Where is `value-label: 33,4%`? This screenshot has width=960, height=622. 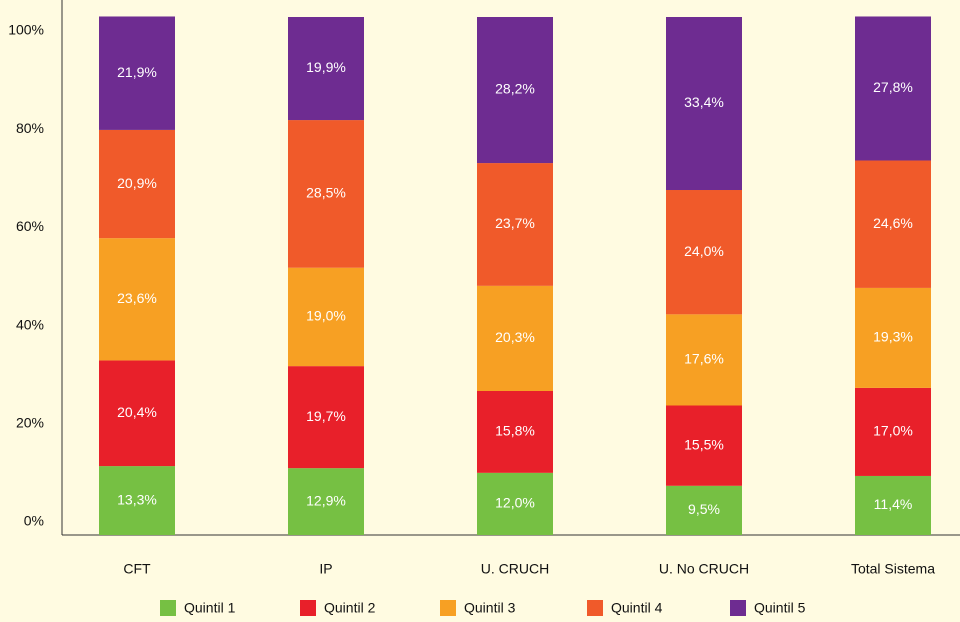
value-label: 33,4% is located at coordinates (704, 102).